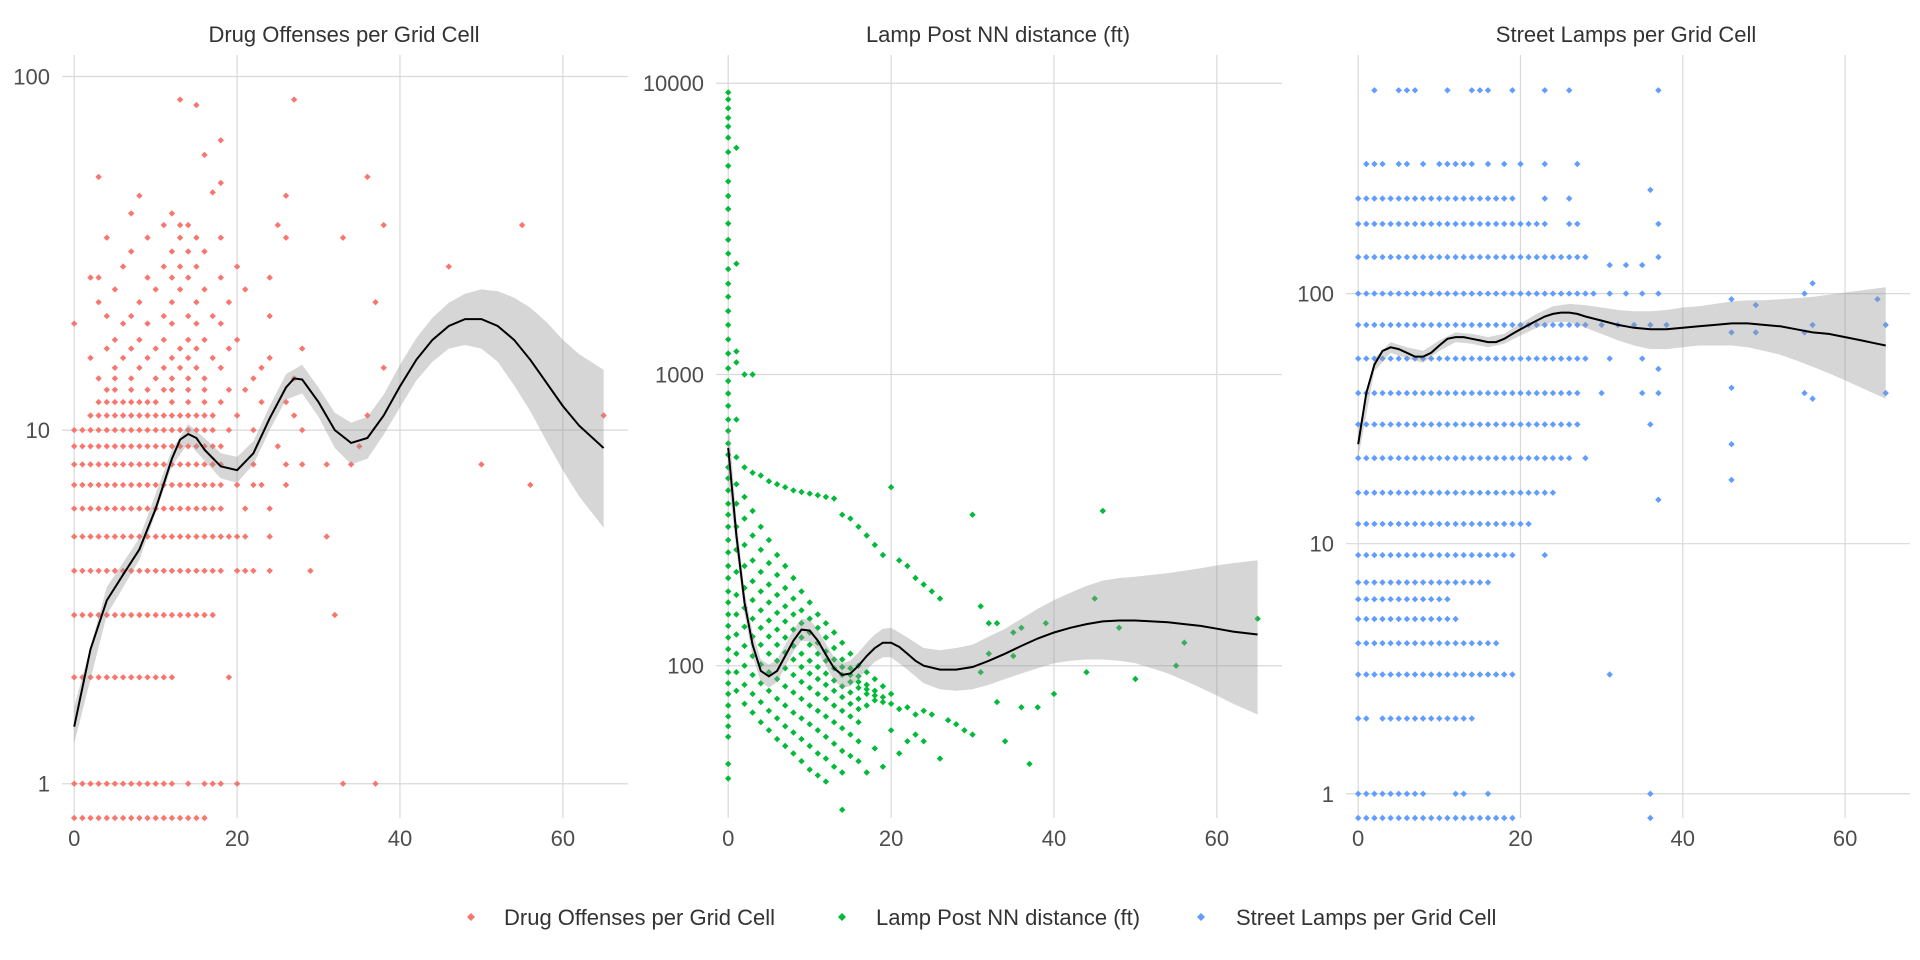 The width and height of the screenshot is (1920, 960). What do you see at coordinates (343, 34) in the screenshot?
I see `panel-title: Drug Offenses per Grid Cell` at bounding box center [343, 34].